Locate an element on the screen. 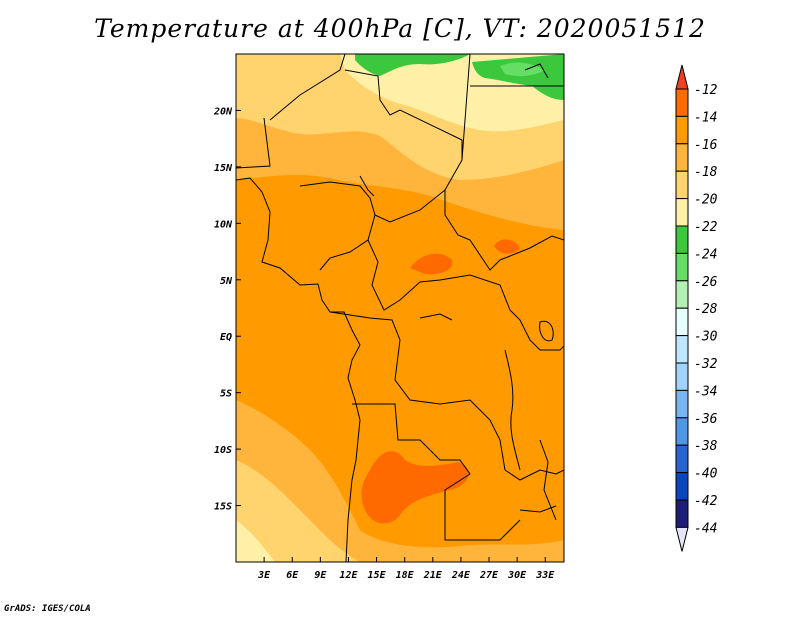 The image size is (800, 618). lat-tick-label: 5N is located at coordinates (226, 281).